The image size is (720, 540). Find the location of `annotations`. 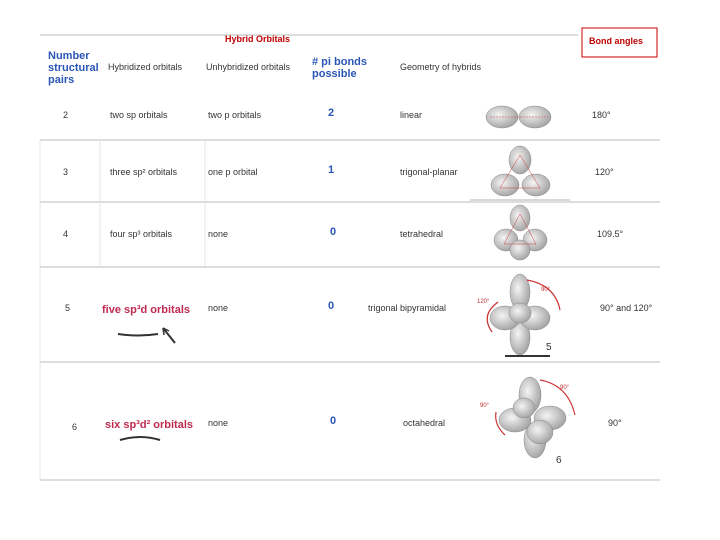

annotations is located at coordinates (146, 384).